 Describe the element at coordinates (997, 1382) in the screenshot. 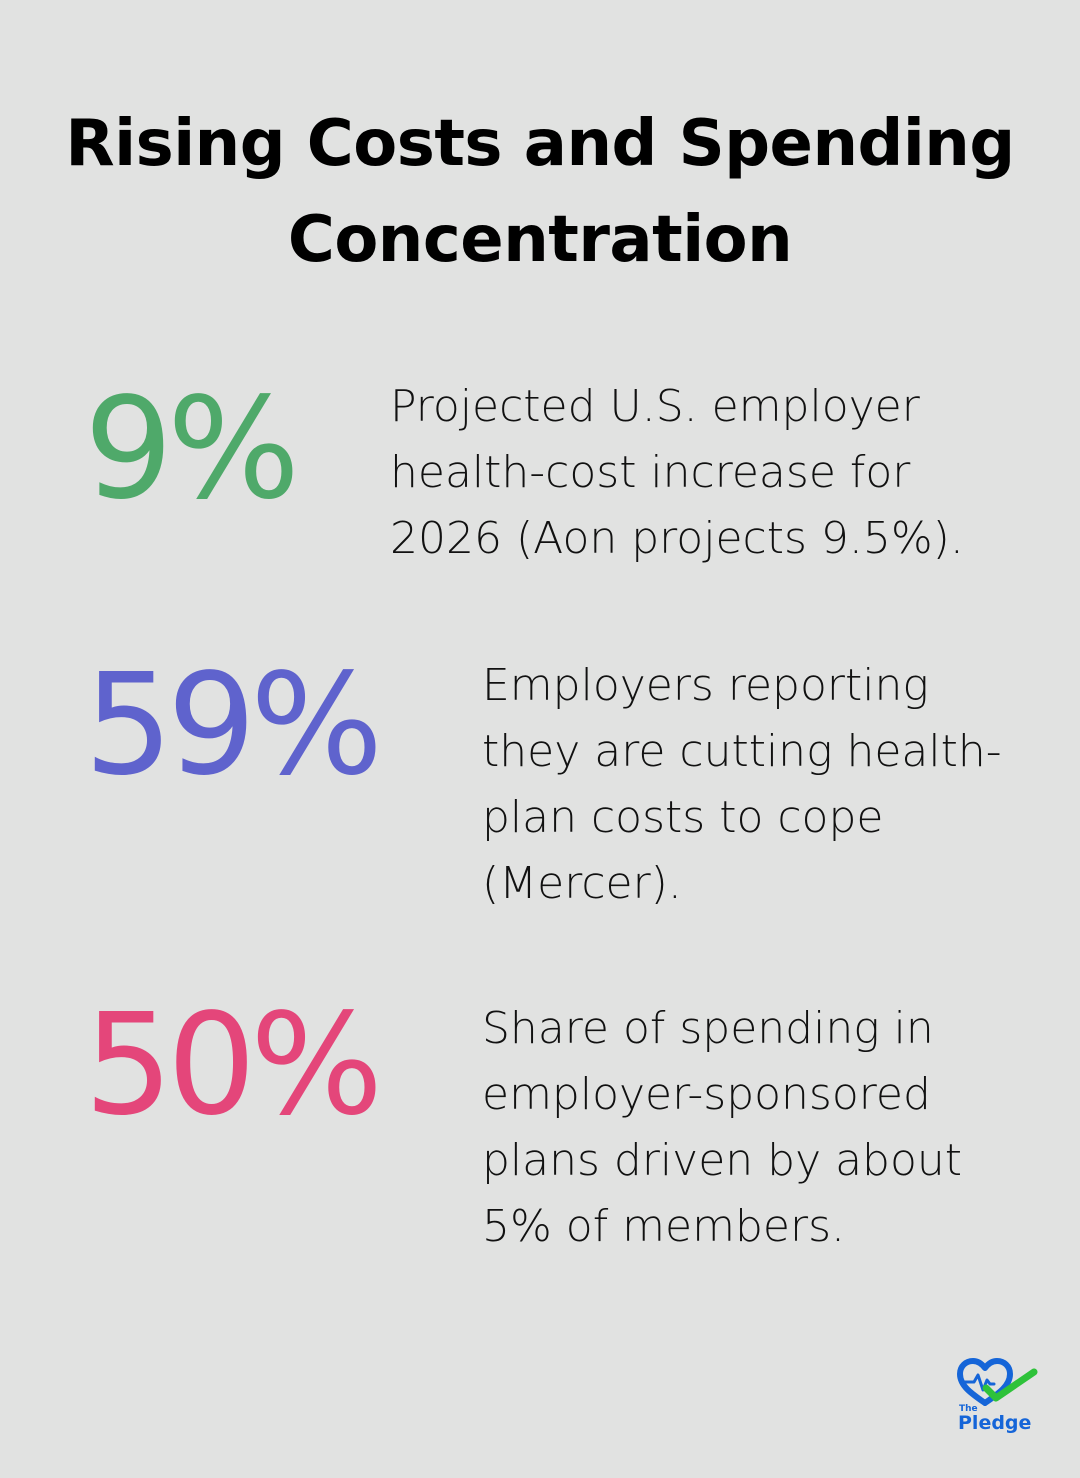

I see `heart-check-icon` at that location.